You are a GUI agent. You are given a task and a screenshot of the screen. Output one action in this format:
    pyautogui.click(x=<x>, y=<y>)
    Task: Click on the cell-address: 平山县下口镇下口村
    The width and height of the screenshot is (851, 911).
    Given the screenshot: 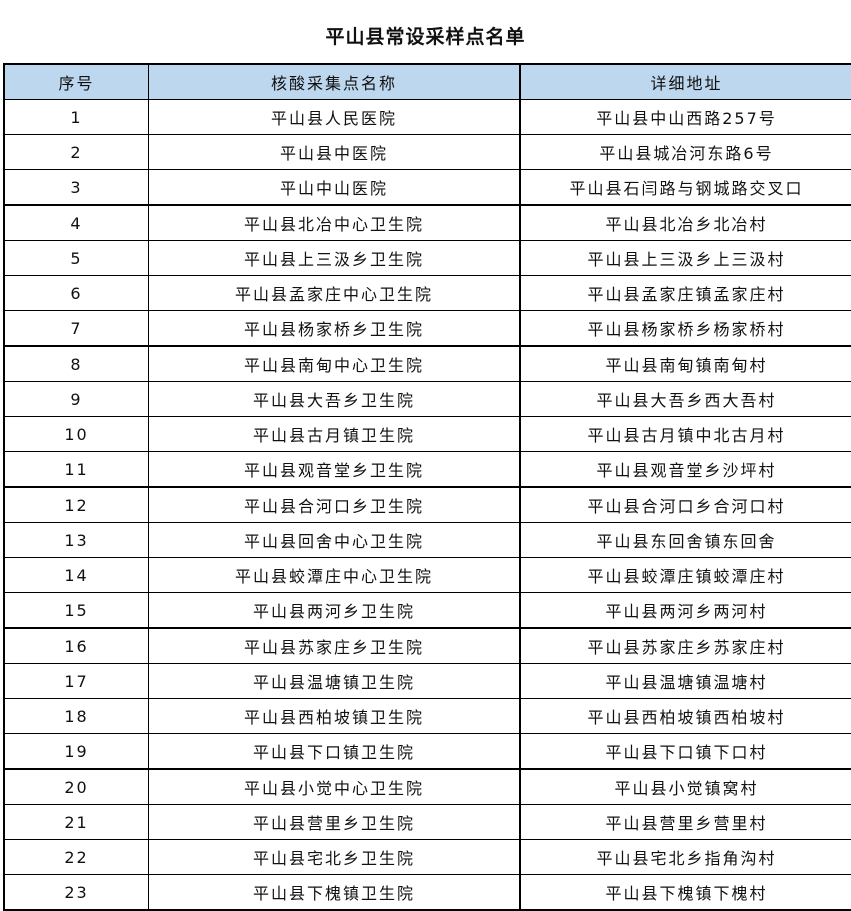 What is the action you would take?
    pyautogui.click(x=685, y=751)
    